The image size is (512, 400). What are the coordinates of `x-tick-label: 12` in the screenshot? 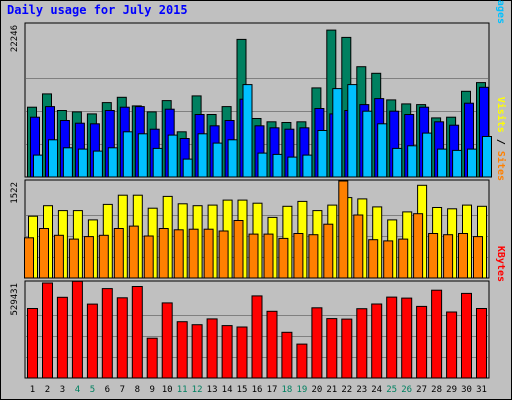 It's located at (197, 390).